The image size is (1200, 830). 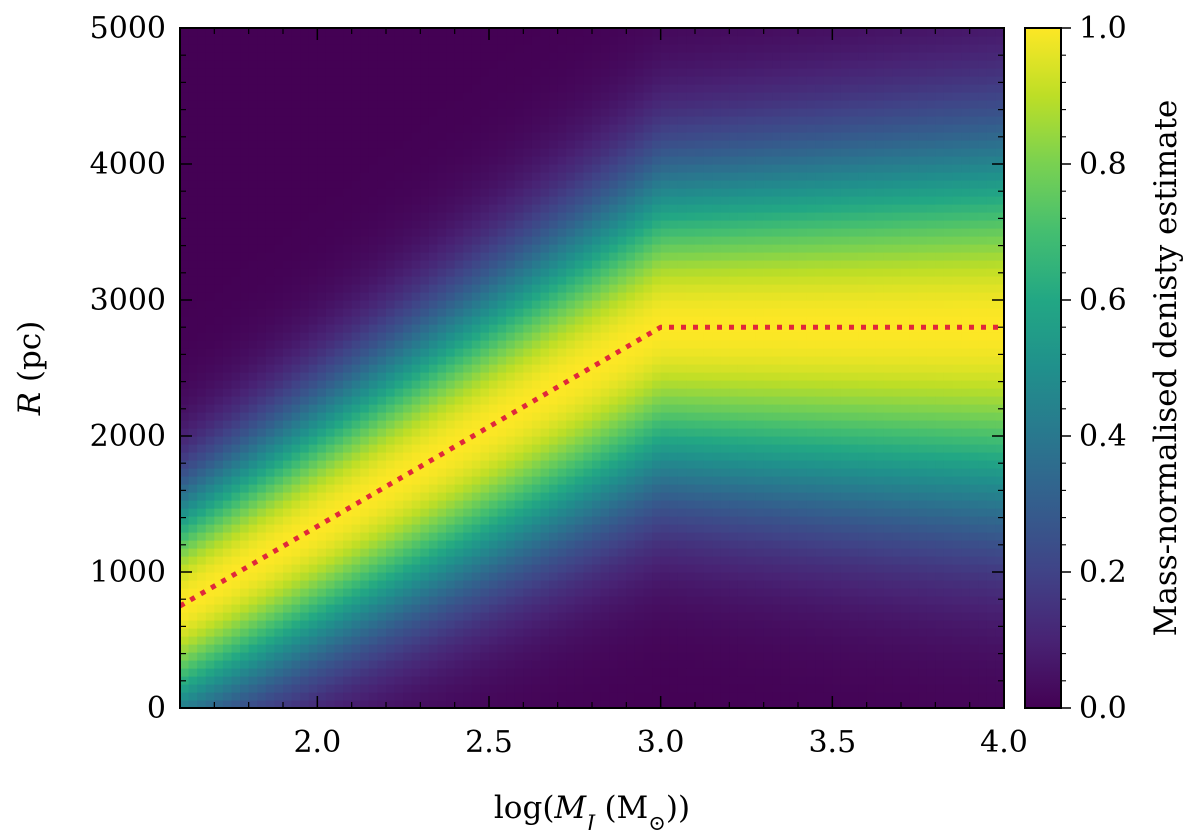 I want to click on y-tick-label: 4000, so click(x=128, y=164).